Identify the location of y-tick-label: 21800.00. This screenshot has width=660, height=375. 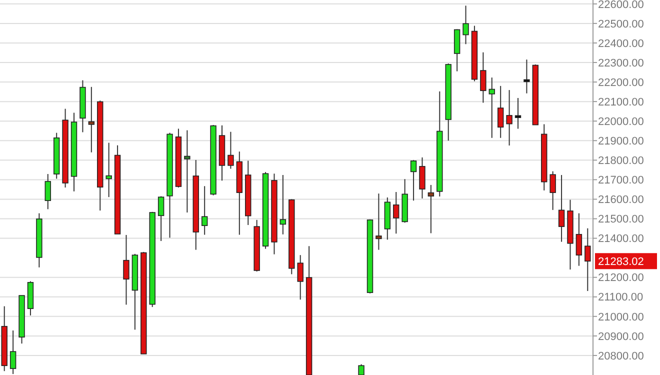
(621, 161).